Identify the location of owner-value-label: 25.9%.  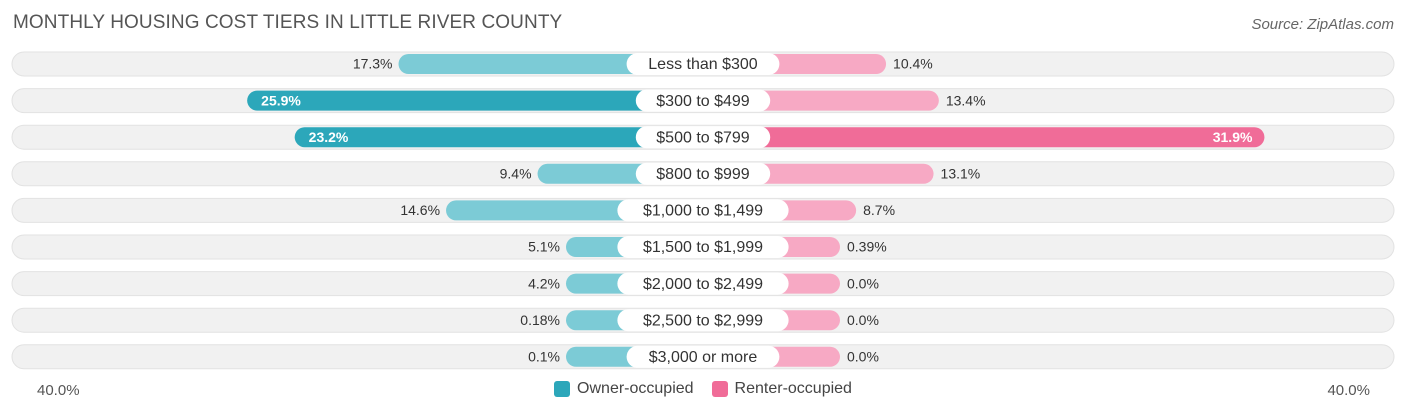
(281, 100).